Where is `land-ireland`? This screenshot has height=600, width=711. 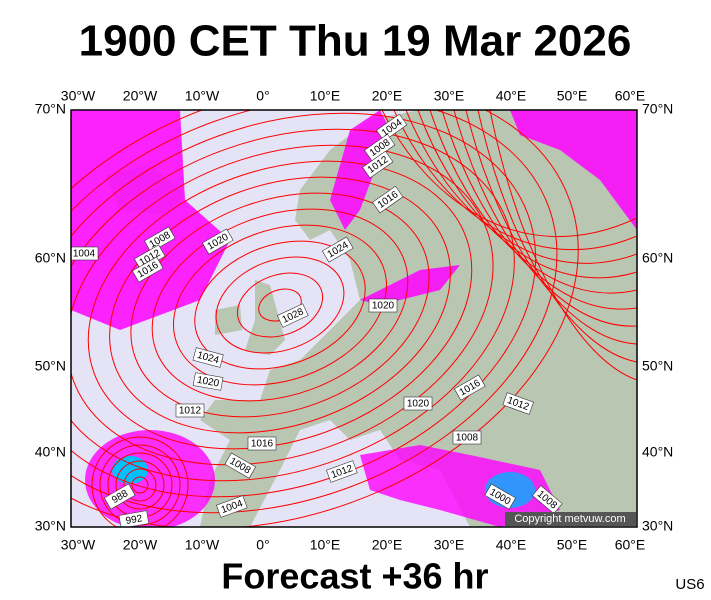 land-ireland is located at coordinates (228, 320).